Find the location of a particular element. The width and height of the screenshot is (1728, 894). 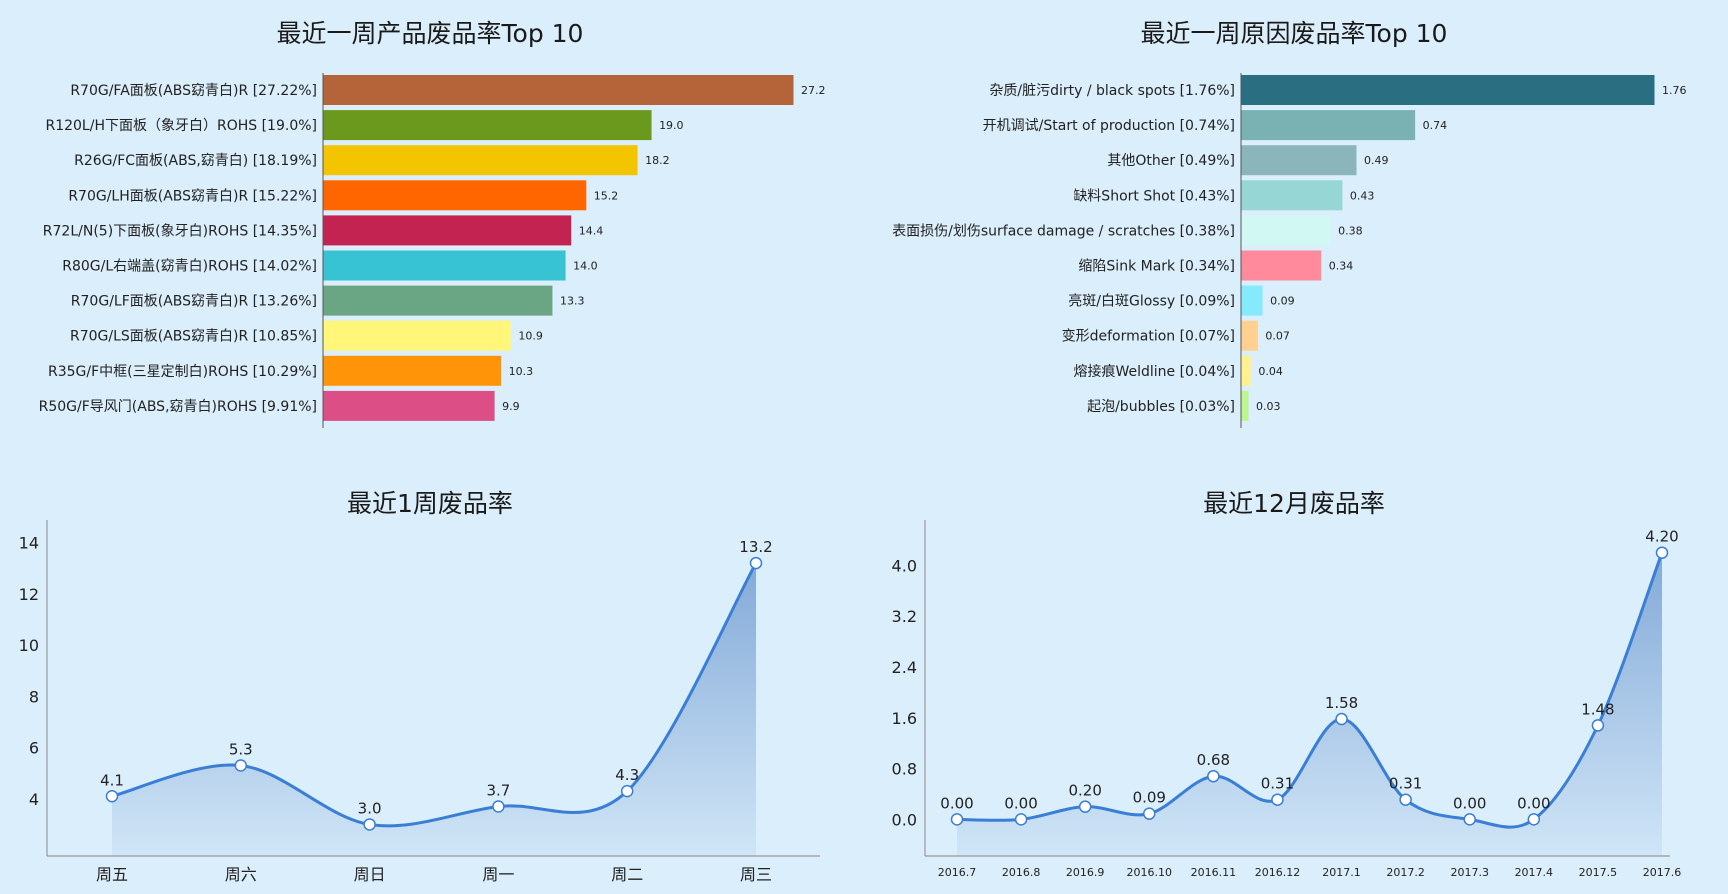

value-label: 18.2 is located at coordinates (657, 160).